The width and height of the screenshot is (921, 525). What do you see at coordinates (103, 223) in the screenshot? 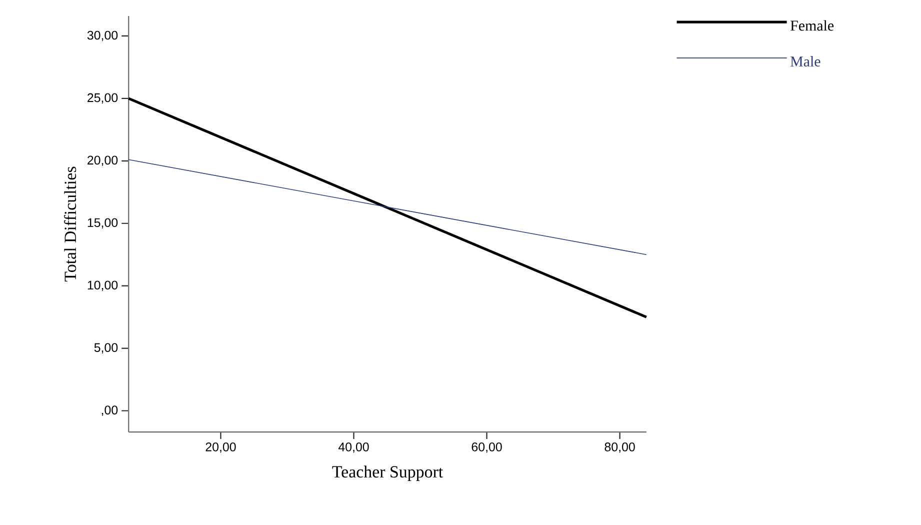
I see `y-tick-label: 15,00` at bounding box center [103, 223].